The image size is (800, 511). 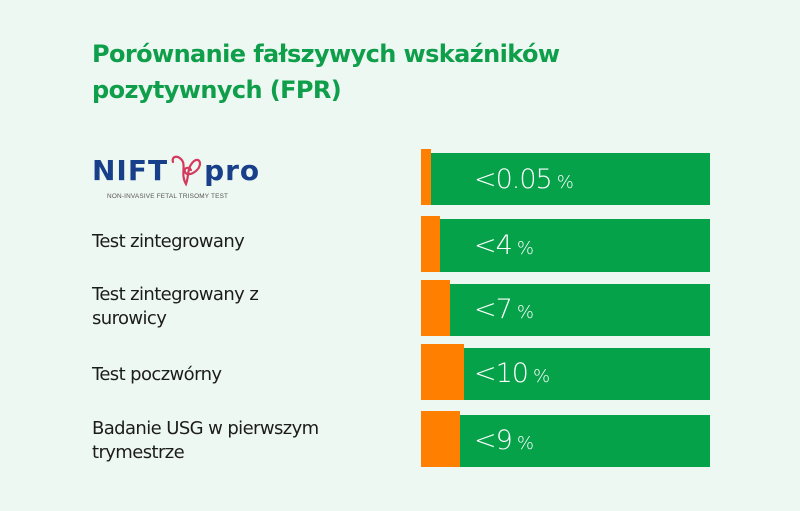 I want to click on value-integrated: <4%, so click(x=504, y=245).